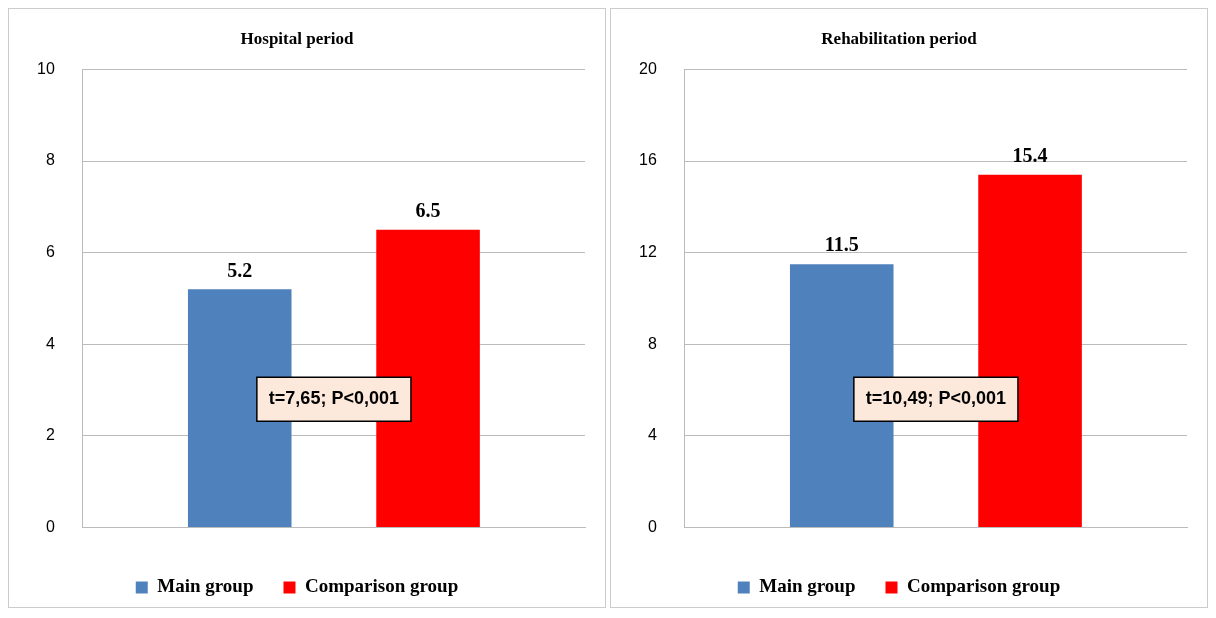 This screenshot has width=1216, height=618. What do you see at coordinates (935, 398) in the screenshot?
I see `annotation: t=10,49; P<0,001` at bounding box center [935, 398].